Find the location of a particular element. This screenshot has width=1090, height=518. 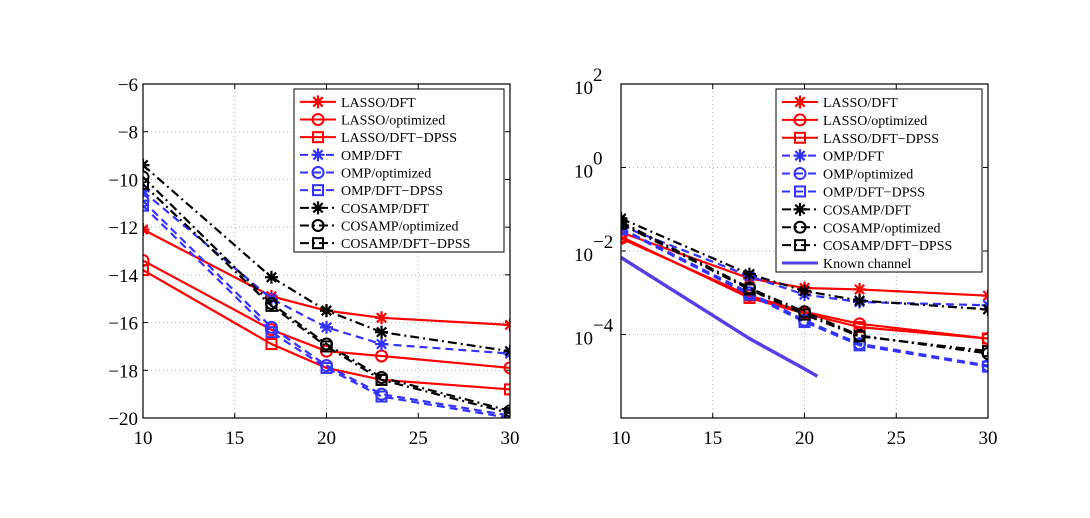

y-tick-exponent: −2 is located at coordinates (603, 242).